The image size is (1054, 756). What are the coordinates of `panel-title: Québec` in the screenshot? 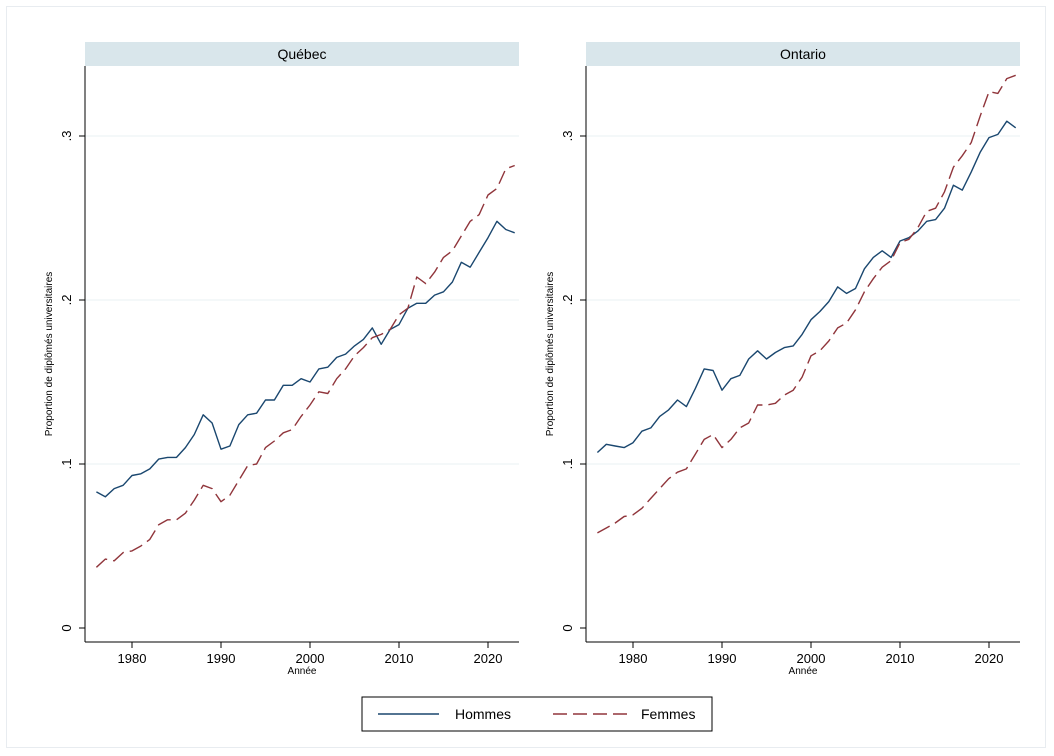 It's located at (301, 54).